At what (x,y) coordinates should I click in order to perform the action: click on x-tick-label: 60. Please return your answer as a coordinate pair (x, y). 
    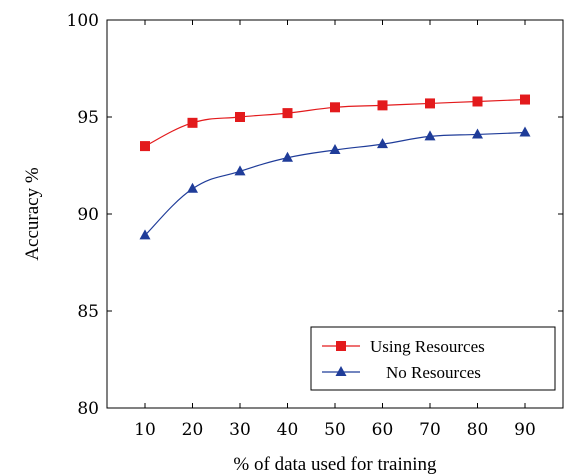
    Looking at the image, I should click on (383, 430).